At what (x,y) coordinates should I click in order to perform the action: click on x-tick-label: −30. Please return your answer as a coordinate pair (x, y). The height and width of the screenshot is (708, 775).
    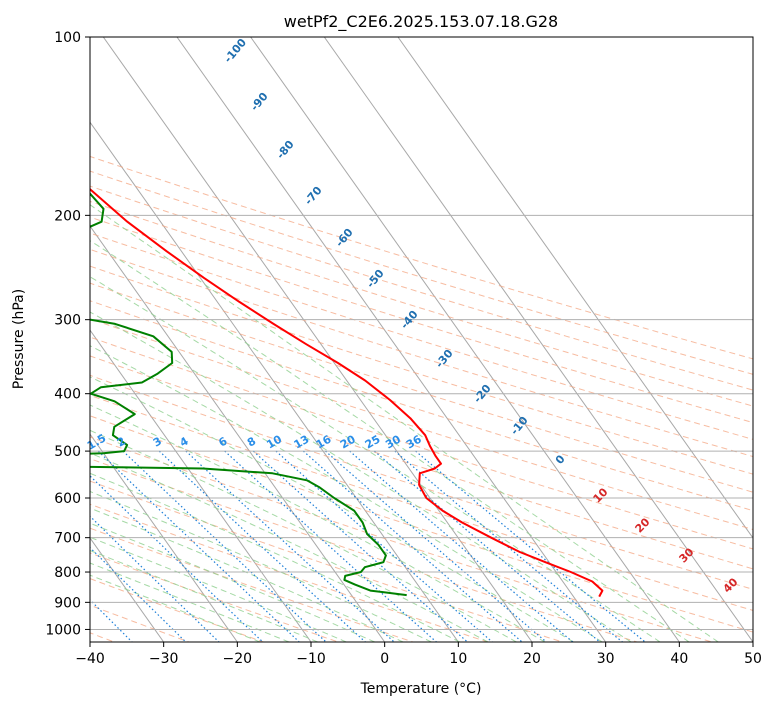
    Looking at the image, I should click on (164, 659).